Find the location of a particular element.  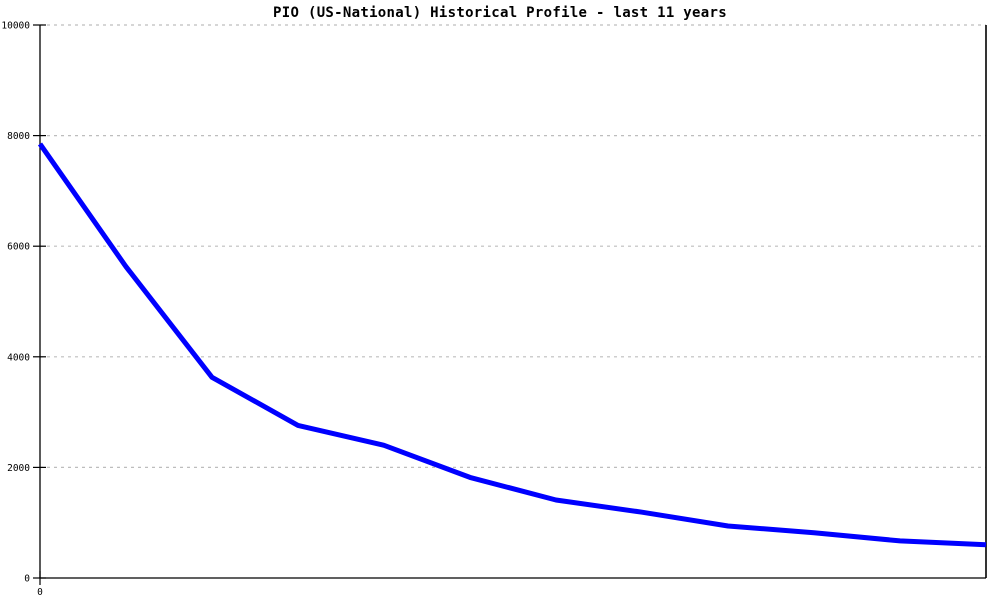

x-tick-label: 0 is located at coordinates (40, 592).